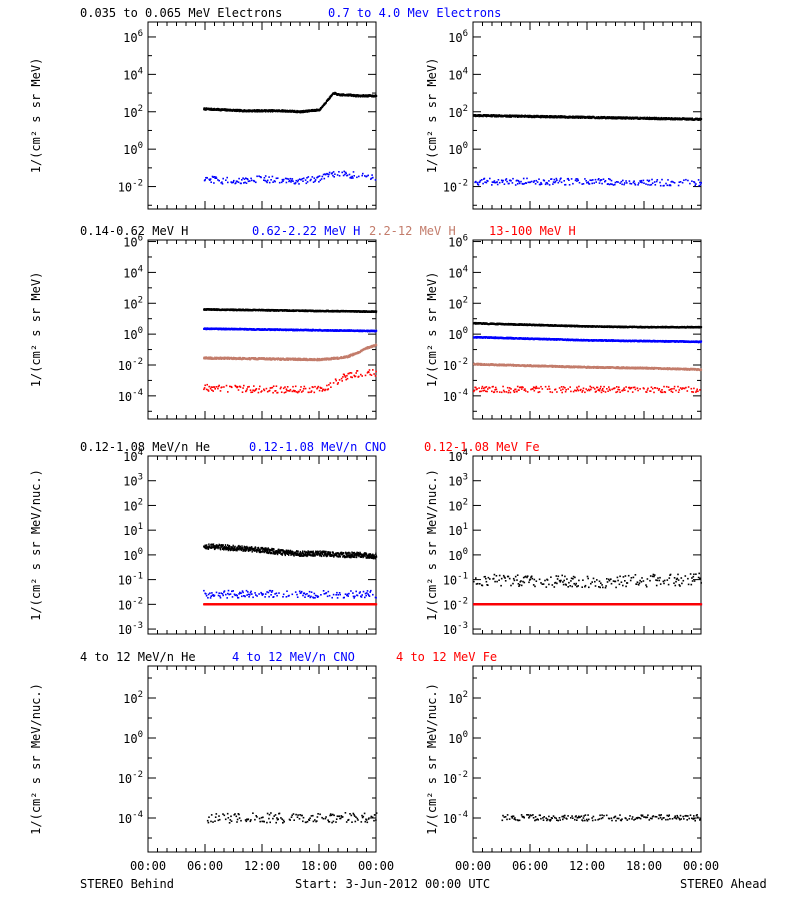 The height and width of the screenshot is (900, 800). What do you see at coordinates (133, 37) in the screenshot?
I see `y-tick-label: 10⁶` at bounding box center [133, 37].